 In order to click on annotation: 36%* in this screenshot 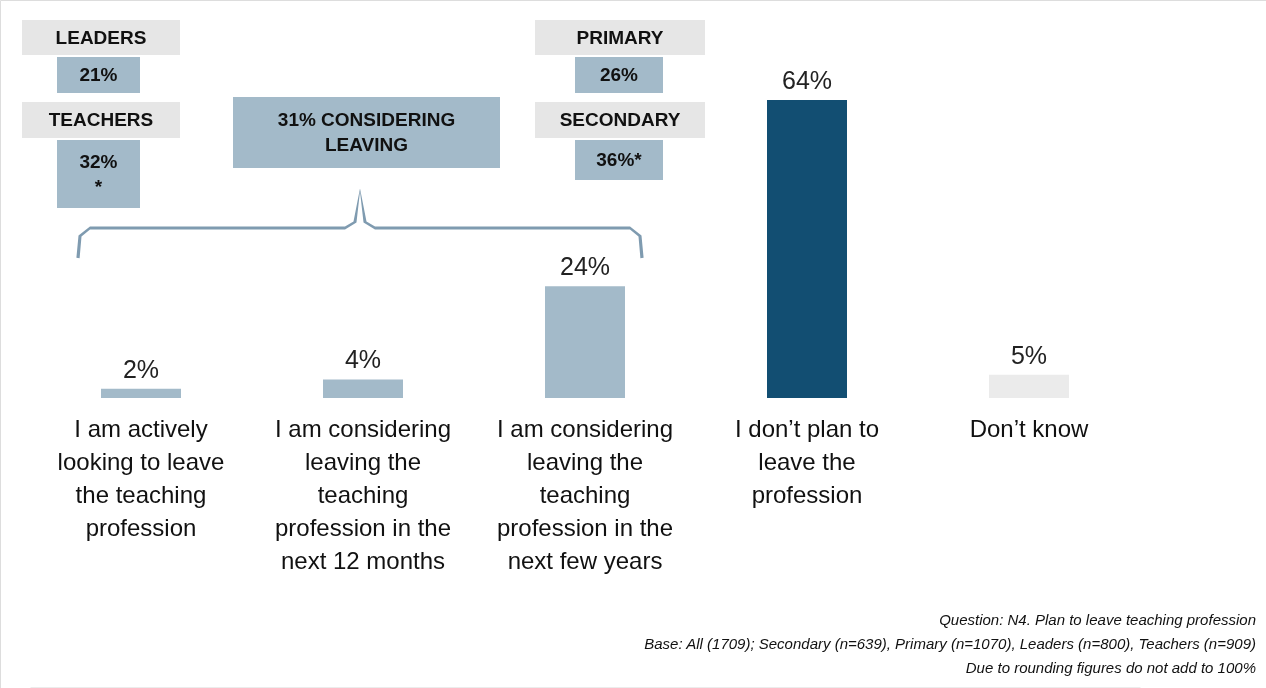, I will do `click(619, 159)`.